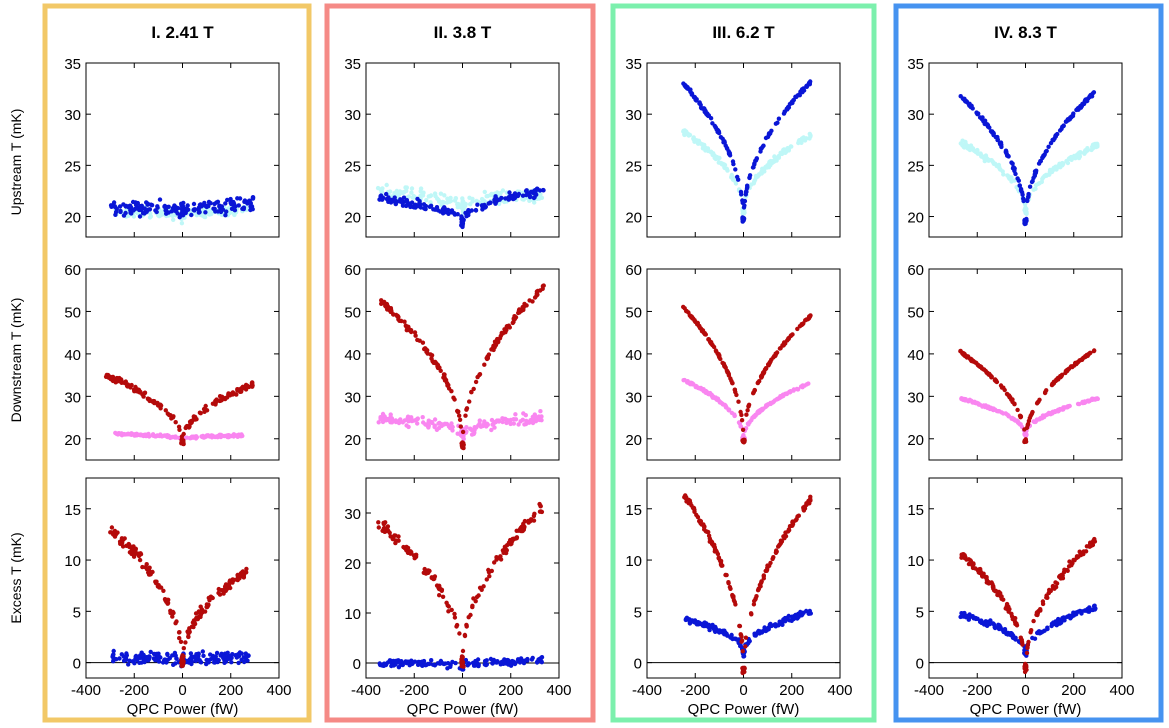  Describe the element at coordinates (747, 374) in the screenshot. I see `series-downstream_dark` at that location.